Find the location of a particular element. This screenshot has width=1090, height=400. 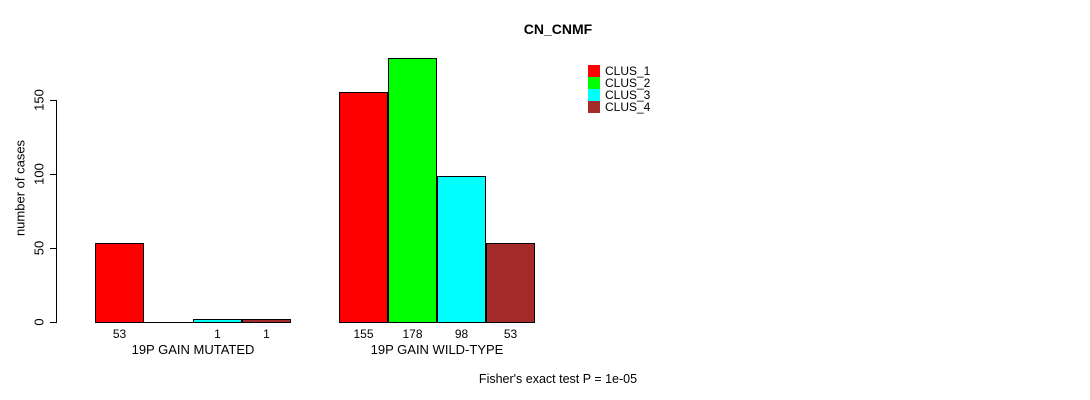

legend-item: CLUS_4 is located at coordinates (619, 107).